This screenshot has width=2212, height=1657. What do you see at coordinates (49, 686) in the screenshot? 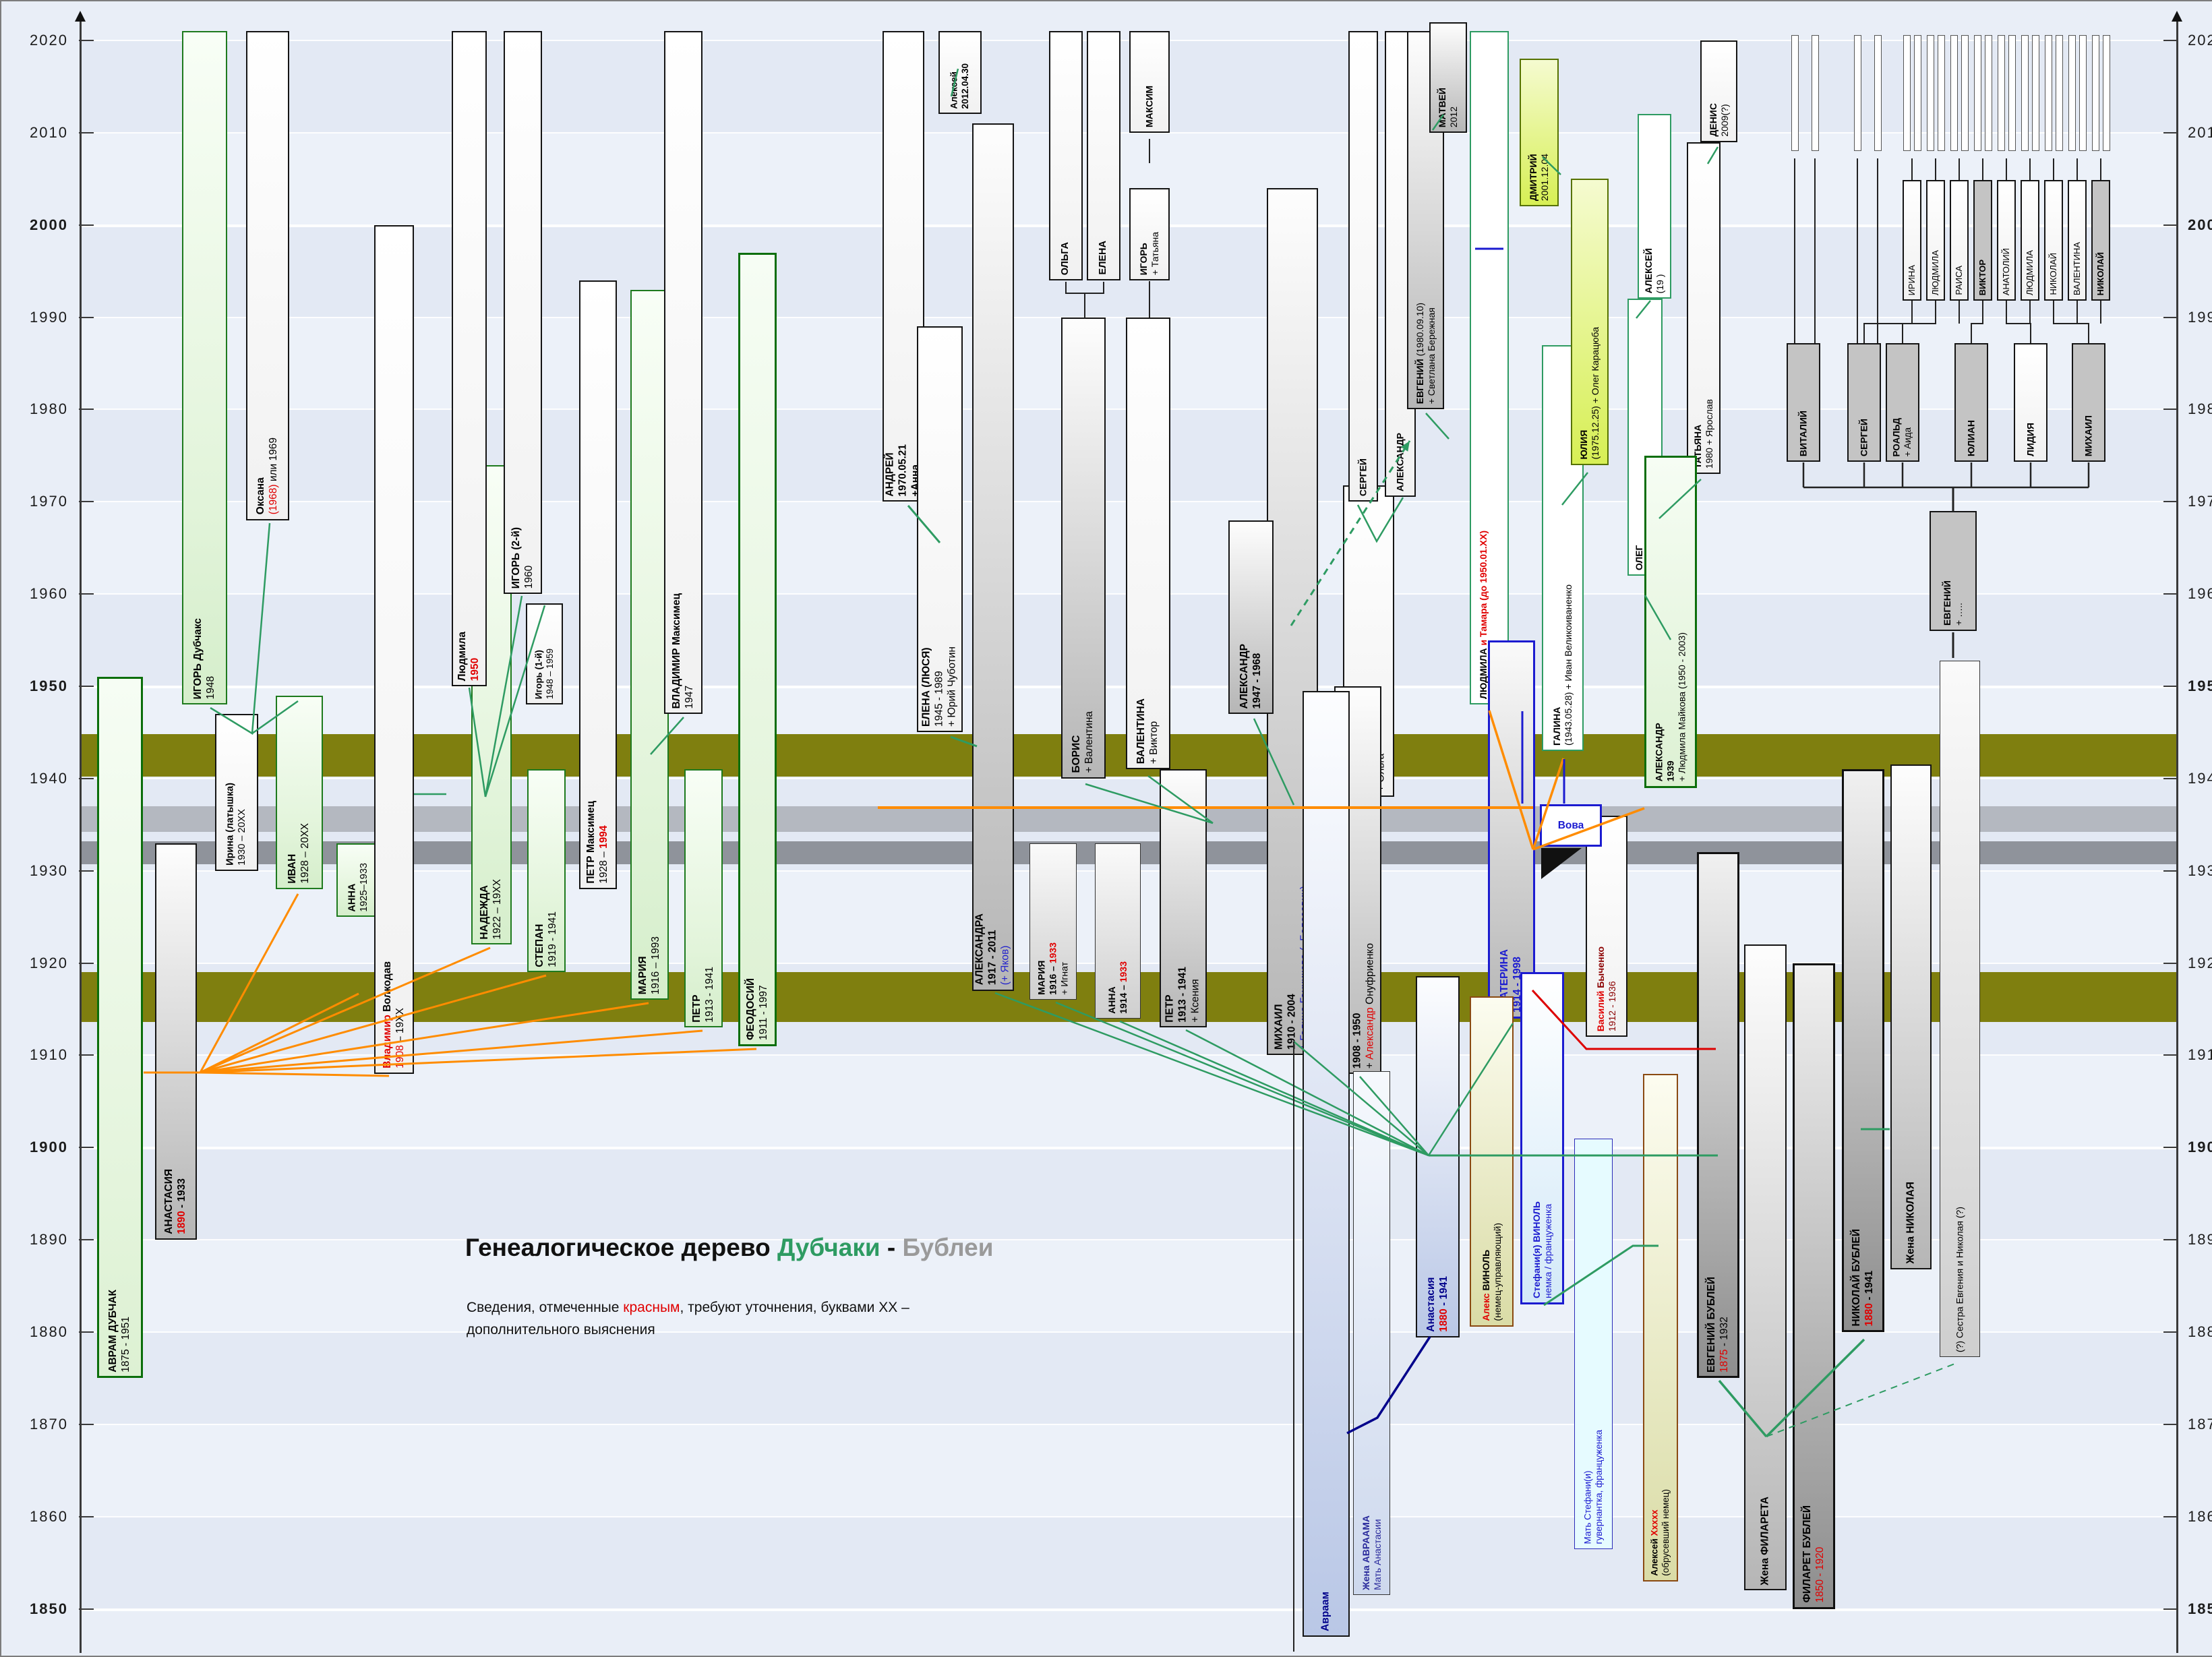
I see `year-label-left: 1950` at bounding box center [49, 686].